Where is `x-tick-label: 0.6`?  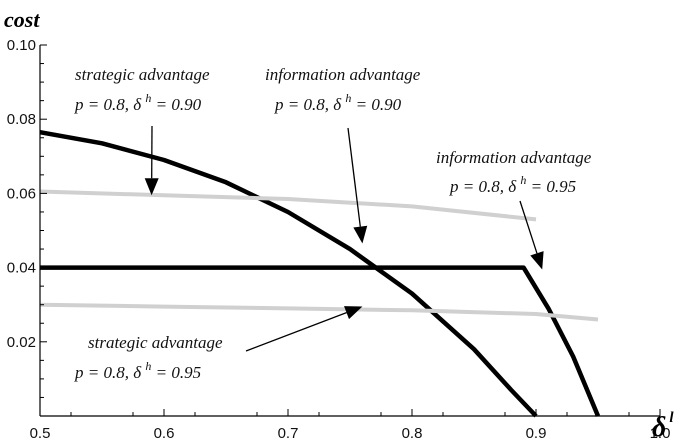
x-tick-label: 0.6 is located at coordinates (164, 433).